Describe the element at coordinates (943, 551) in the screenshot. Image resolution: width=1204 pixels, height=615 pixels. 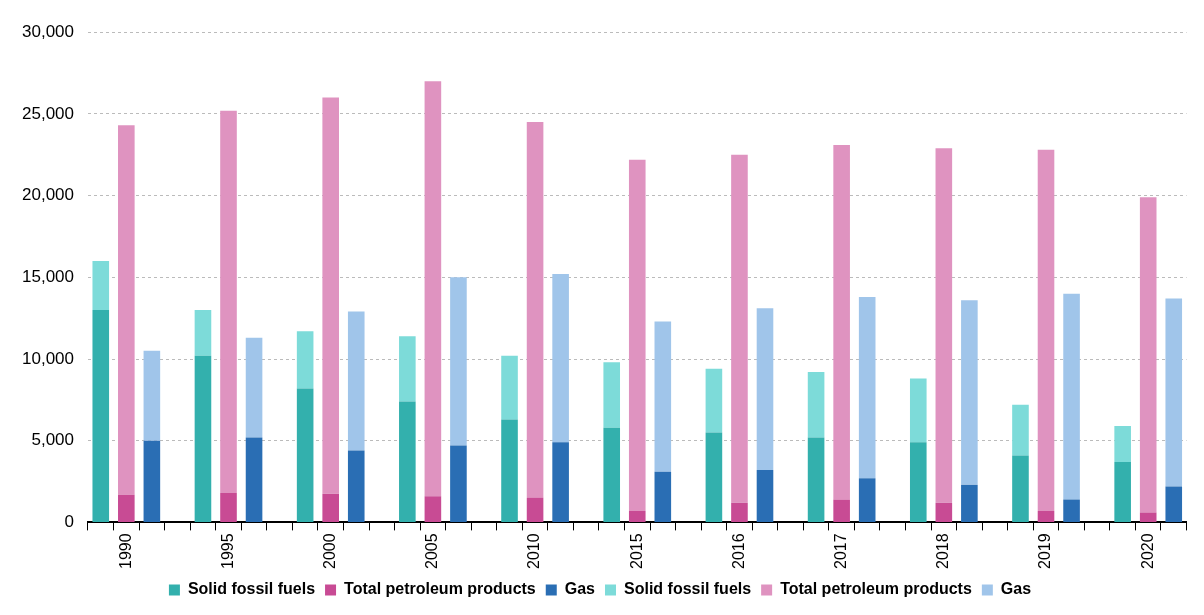
I see `x-tick-label: 2018` at that location.